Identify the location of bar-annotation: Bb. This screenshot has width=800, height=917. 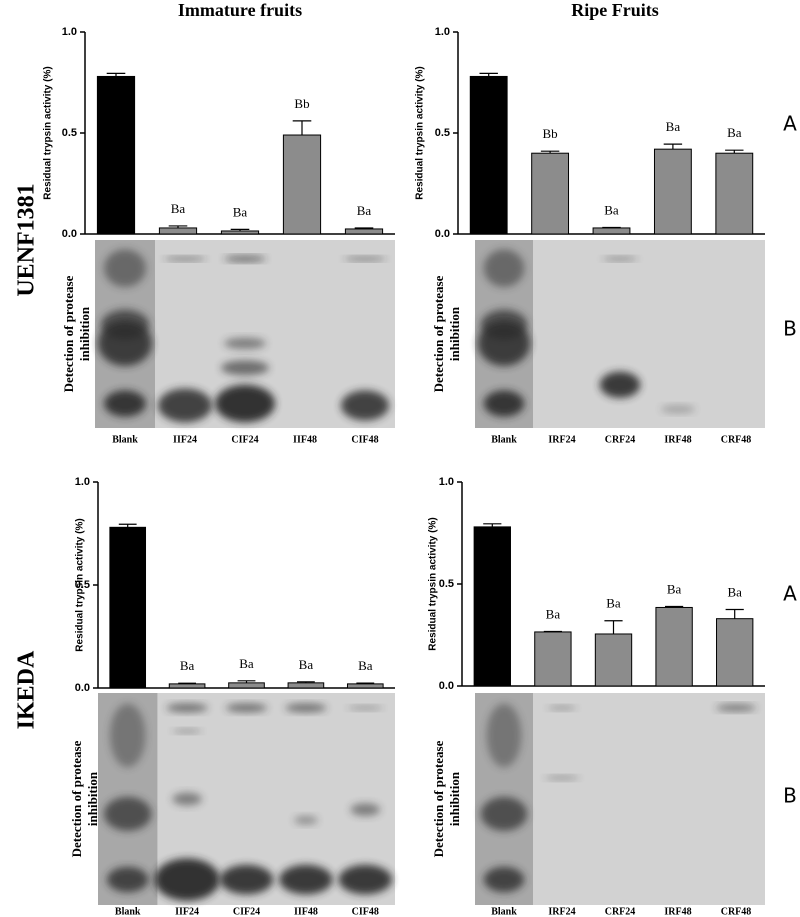
(301, 103).